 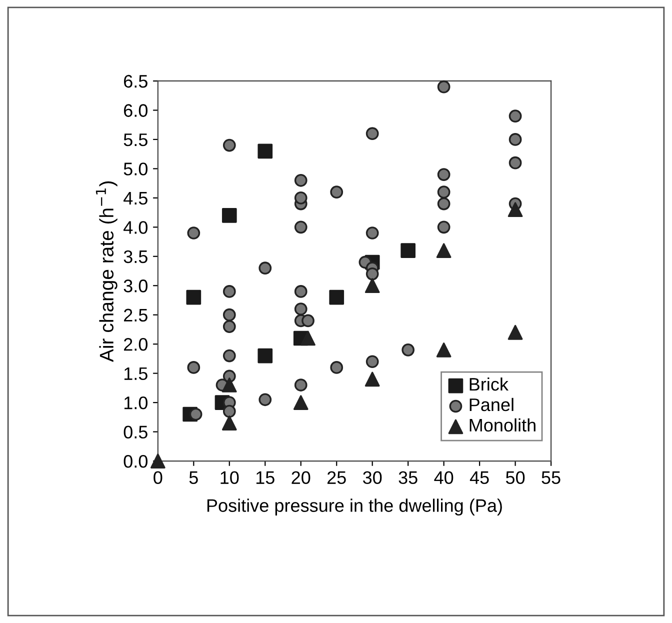 What do you see at coordinates (193, 477) in the screenshot?
I see `x-tick-label: 5` at bounding box center [193, 477].